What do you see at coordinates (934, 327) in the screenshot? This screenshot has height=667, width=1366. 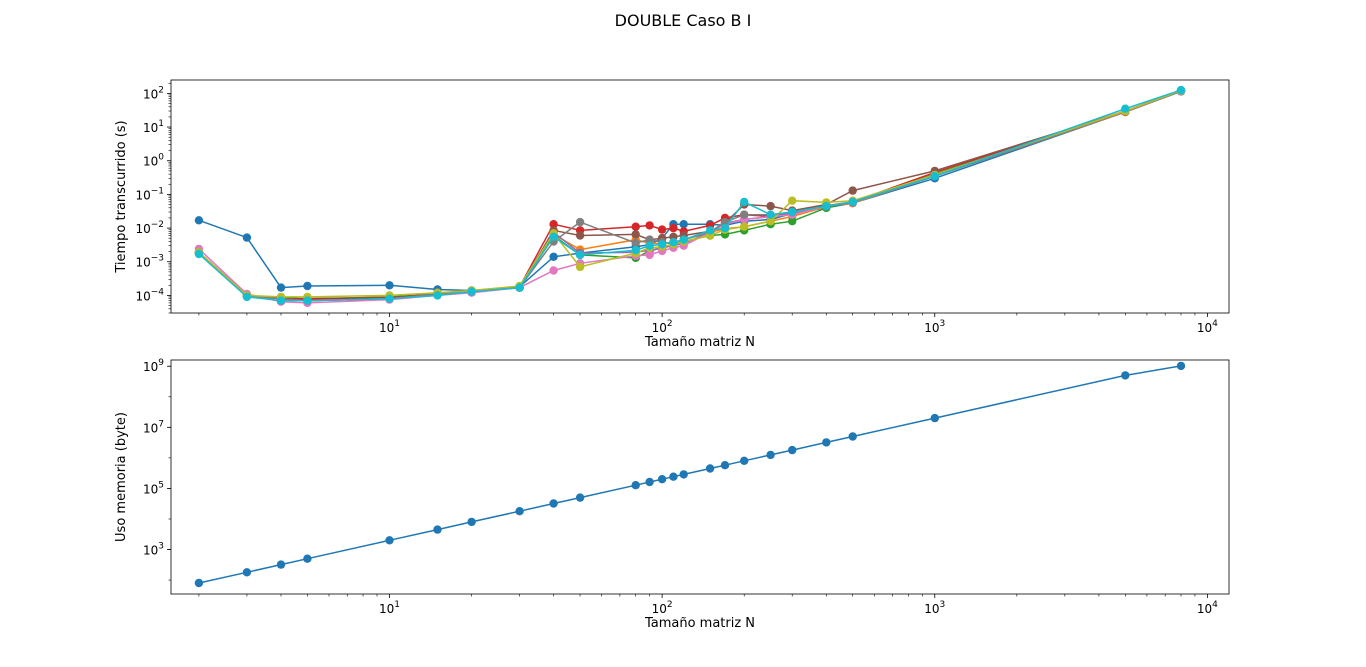 I see `x-tick-label: 10³` at bounding box center [934, 327].